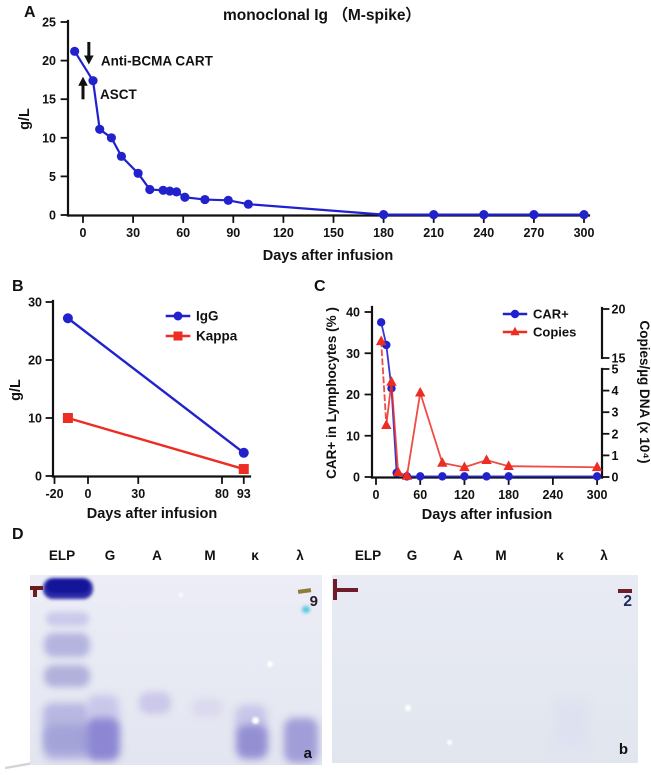 This screenshot has height=775, width=651. Describe the element at coordinates (485, 669) in the screenshot. I see `gel-image-b: 2 b` at that location.